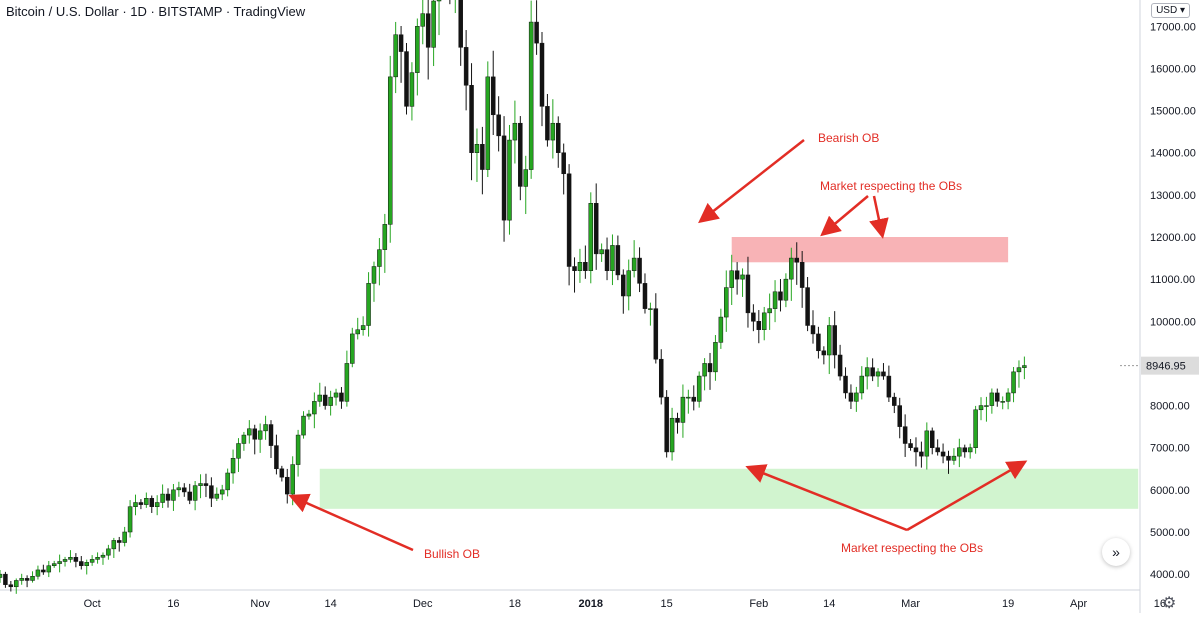 This screenshot has height=618, width=1200. Describe the element at coordinates (515, 604) in the screenshot. I see `time-tick-label: 18` at that location.